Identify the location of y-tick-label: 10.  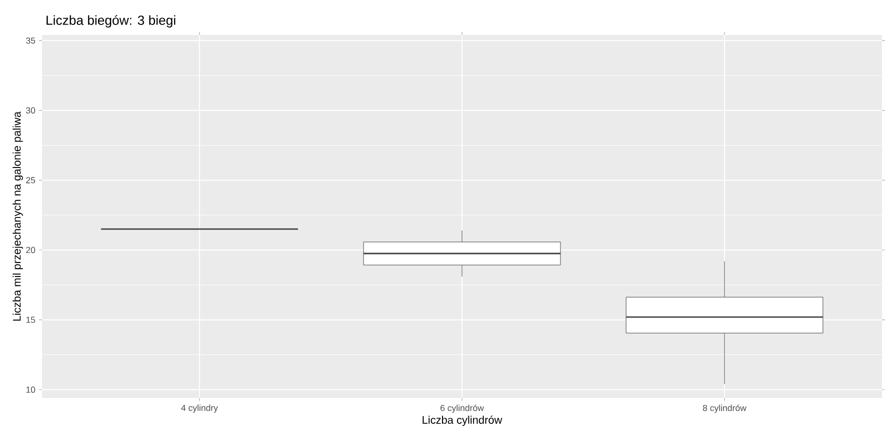
(31, 389).